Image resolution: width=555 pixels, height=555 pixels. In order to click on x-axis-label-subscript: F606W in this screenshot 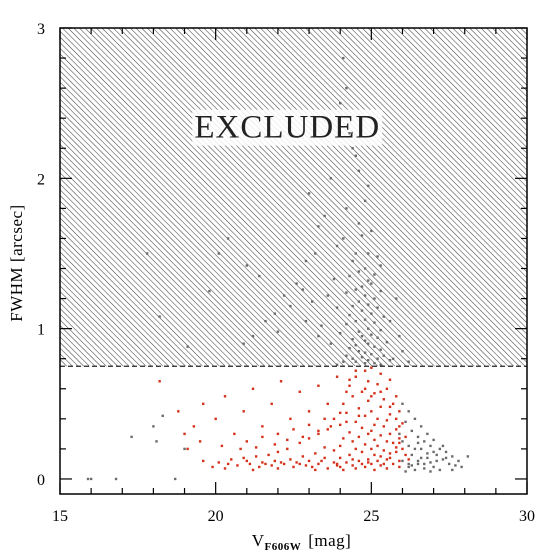, I will do `click(282, 547)`.